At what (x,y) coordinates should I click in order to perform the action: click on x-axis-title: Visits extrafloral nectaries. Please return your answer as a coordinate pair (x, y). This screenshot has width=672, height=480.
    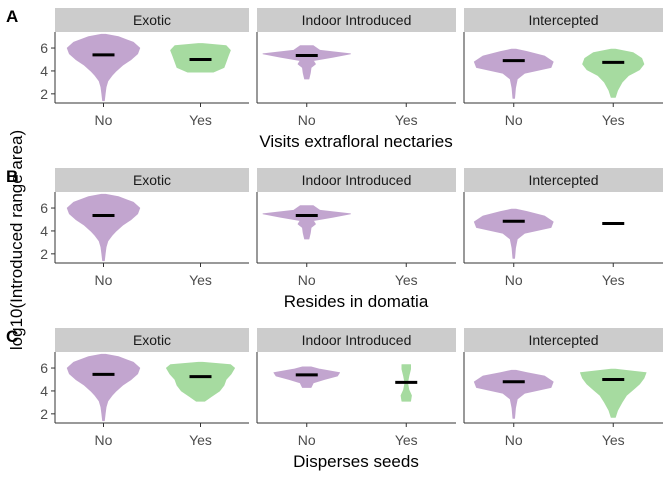
    Looking at the image, I should click on (355, 141).